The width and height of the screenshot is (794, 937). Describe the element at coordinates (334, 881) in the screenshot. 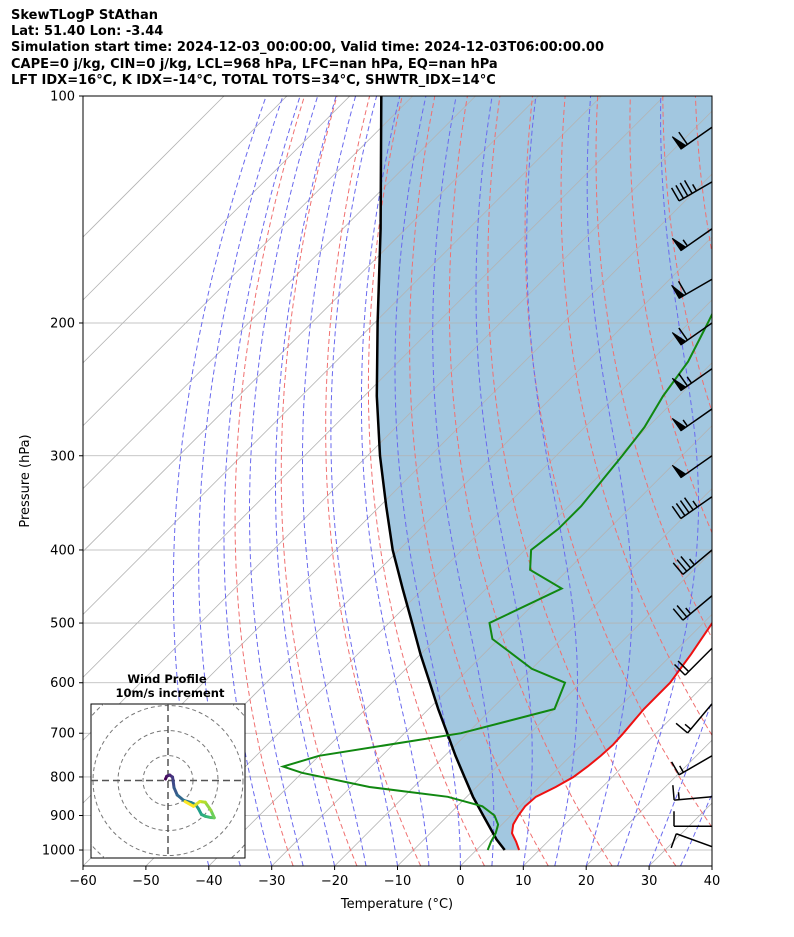

I see `x-tick-label: −20` at that location.